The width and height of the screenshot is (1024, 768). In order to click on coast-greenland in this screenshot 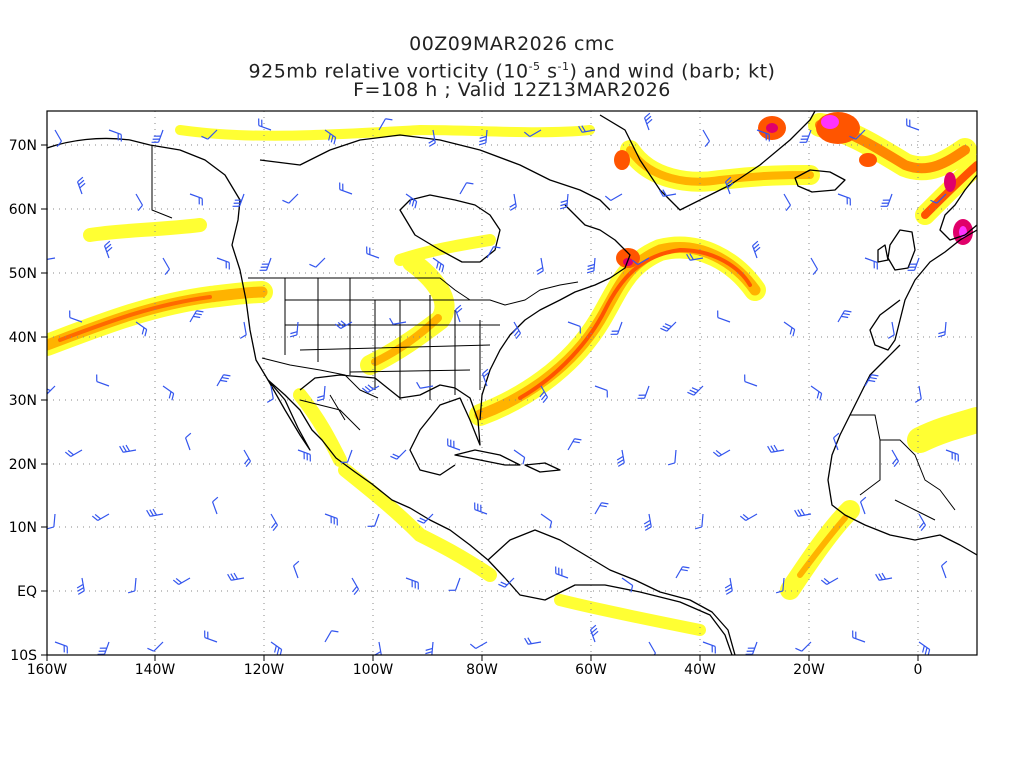, I will do `click(707, 161)`.